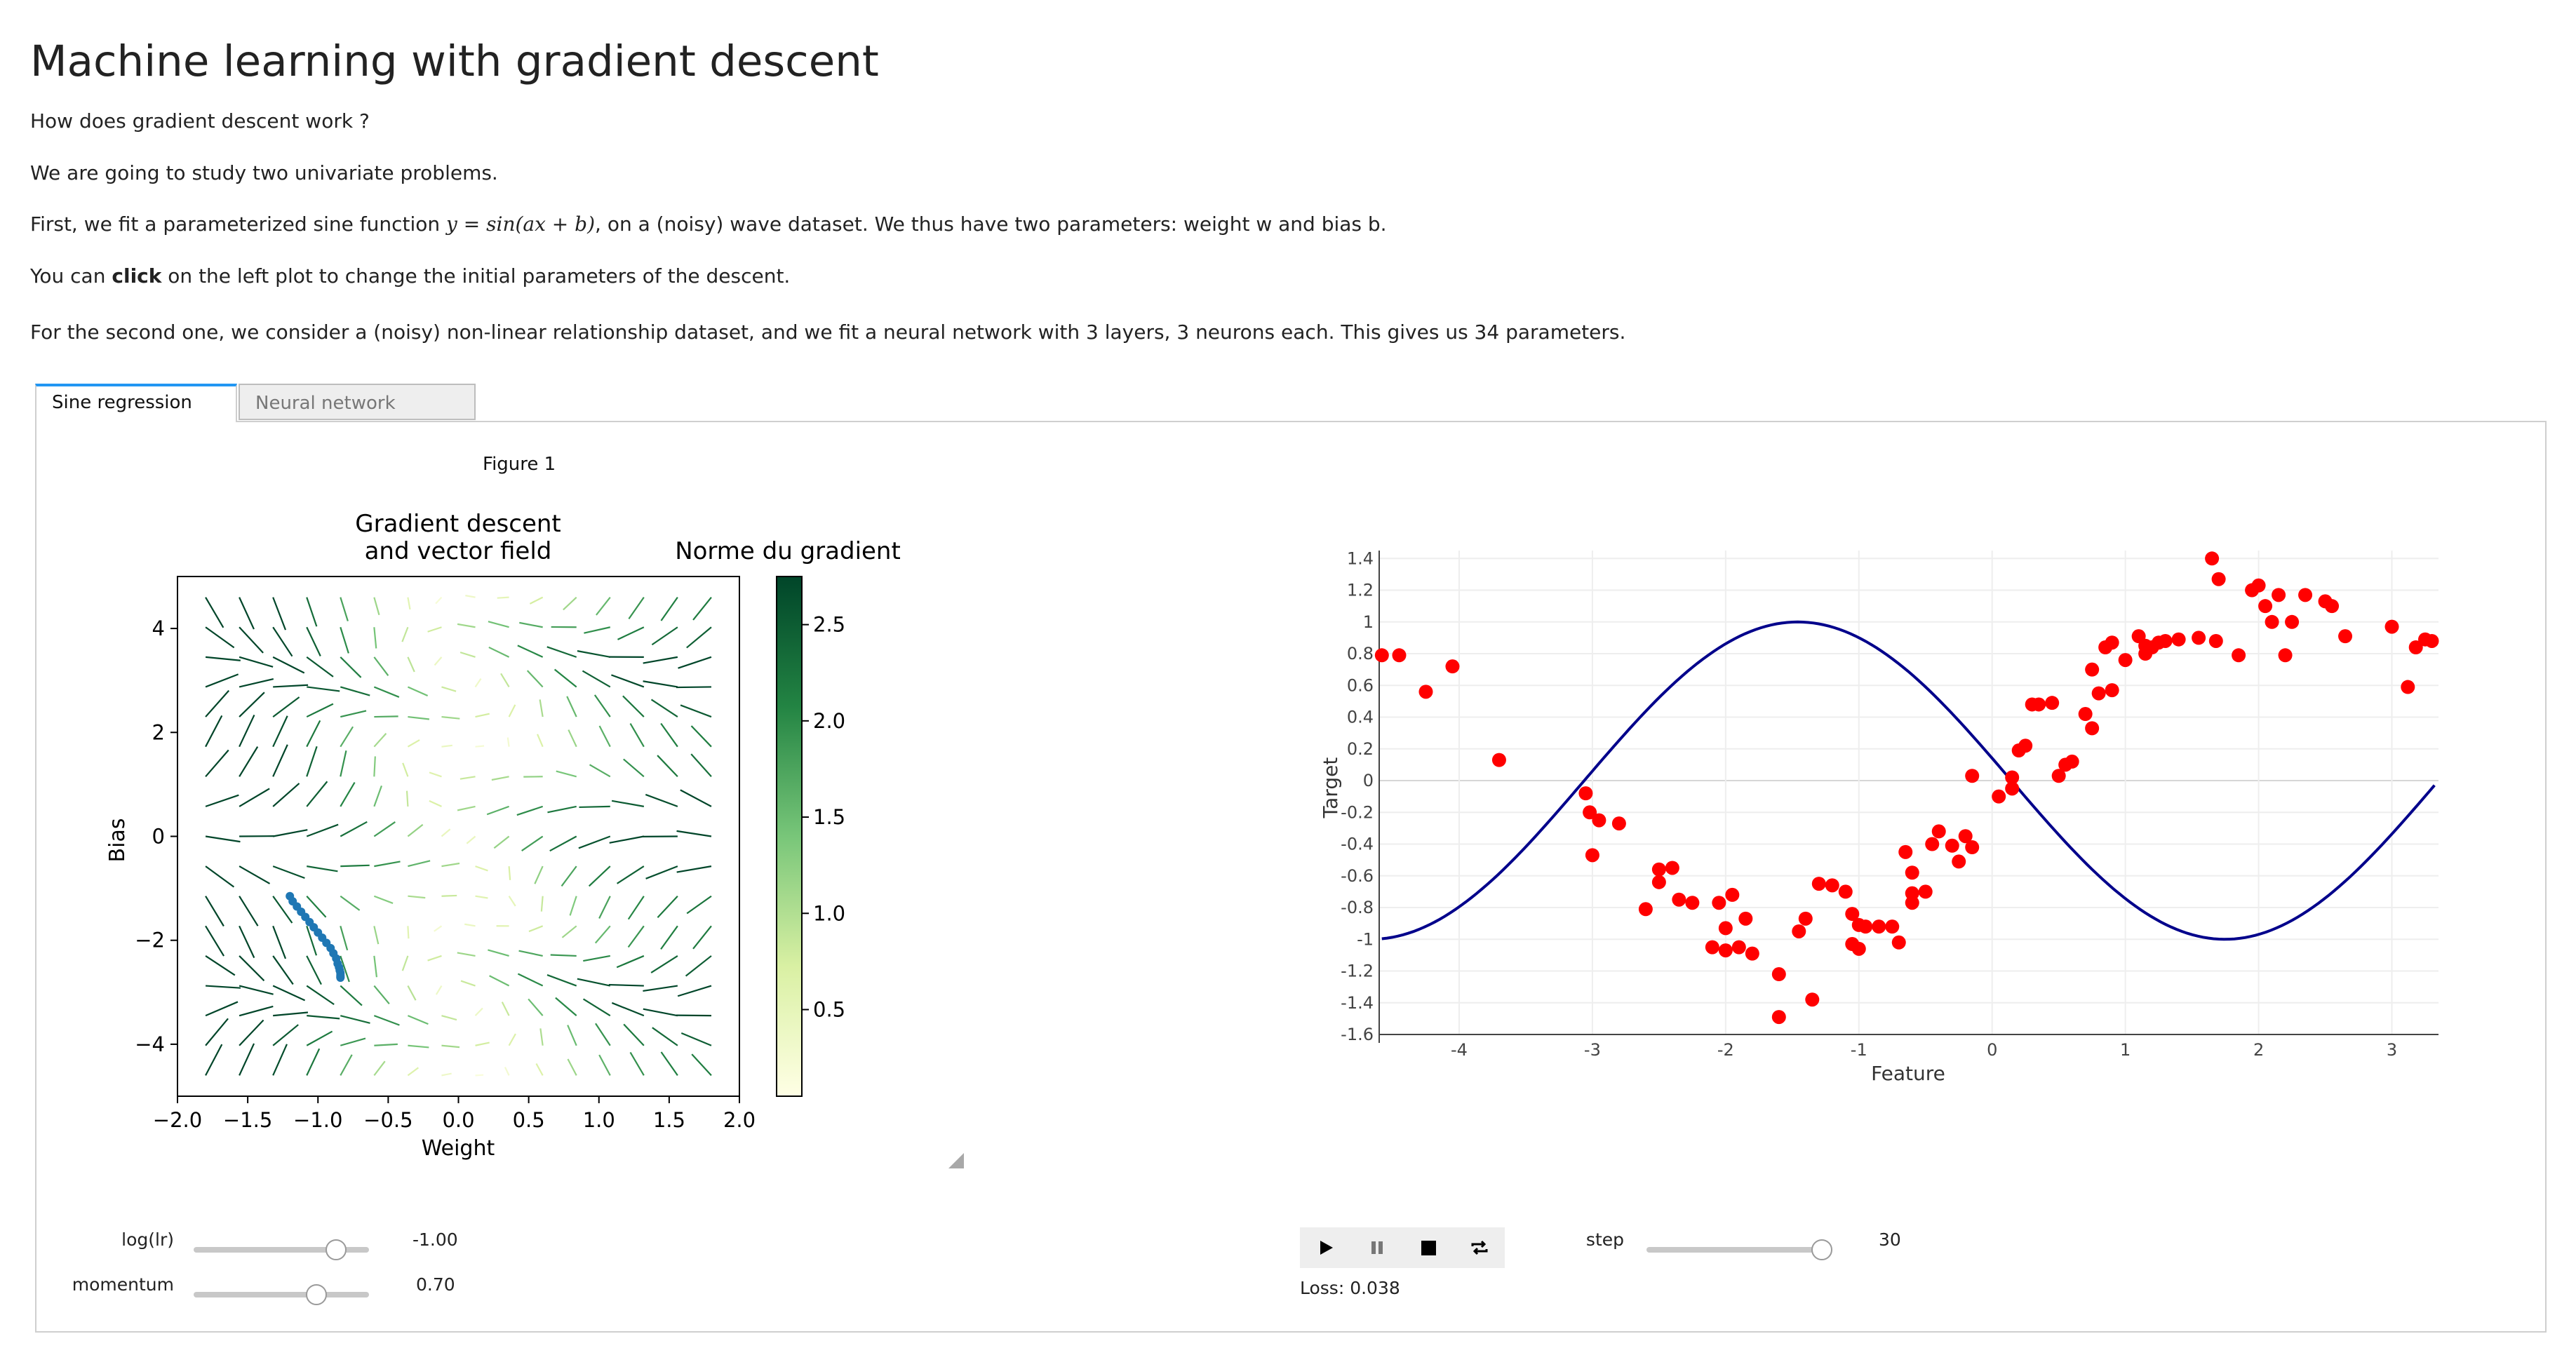  What do you see at coordinates (739, 1120) in the screenshot?
I see `x-tick-label: 2.0` at bounding box center [739, 1120].